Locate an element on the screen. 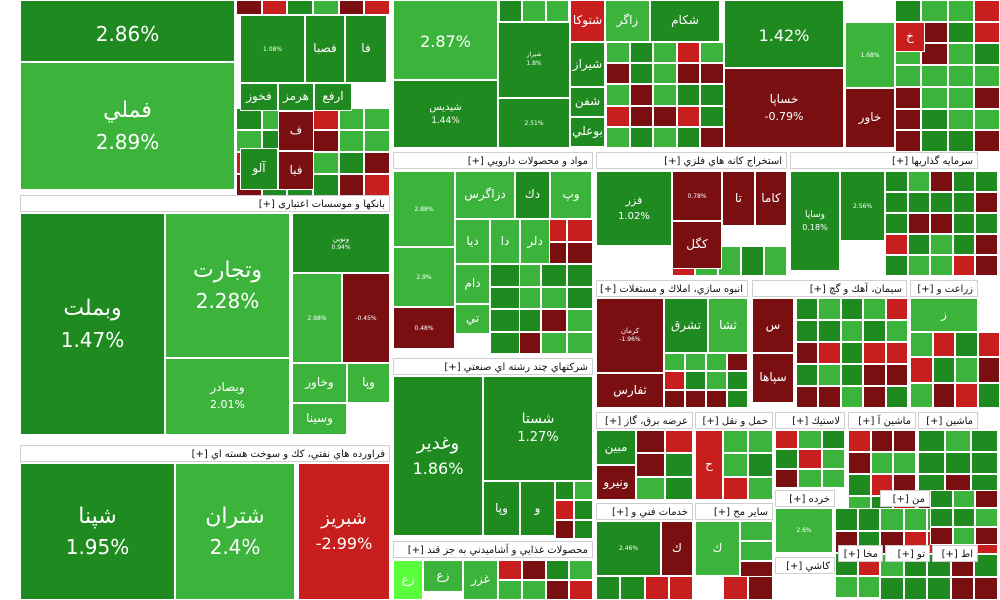  sector-header: استخراج كانه هاي فلزي [+] is located at coordinates (691, 160).